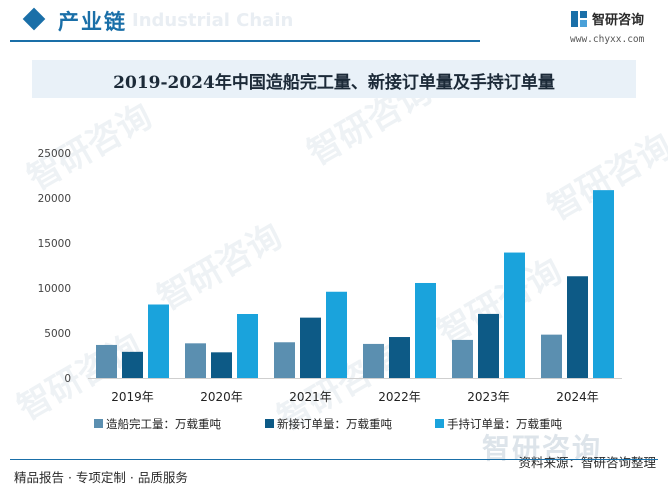 Image resolution: width=668 pixels, height=496 pixels. What do you see at coordinates (132, 397) in the screenshot?
I see `x-tick-label: 2019年` at bounding box center [132, 397].